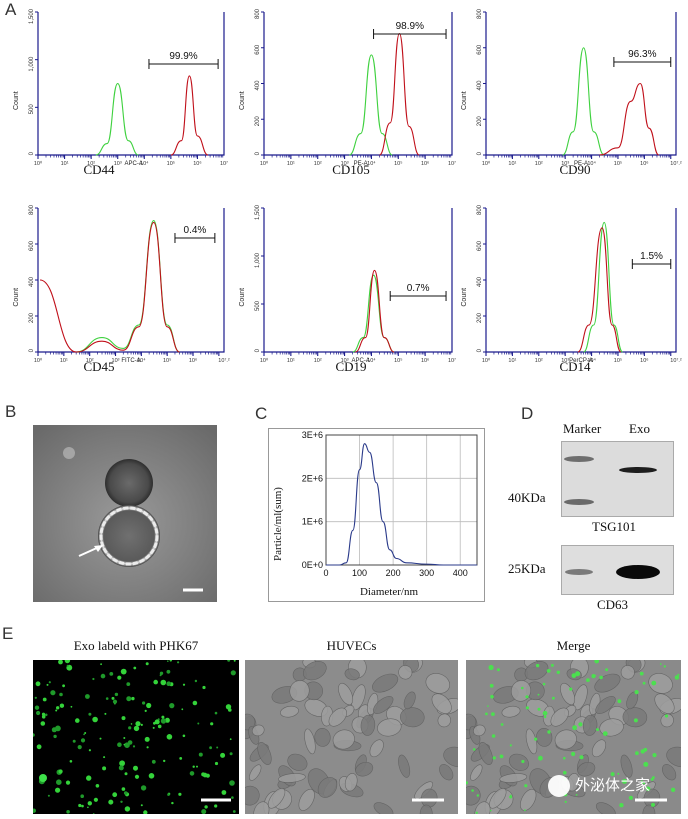 The height and width of the screenshot is (819, 688). What do you see at coordinates (642, 54) in the screenshot?
I see `gate-percentage: 96.3%` at bounding box center [642, 54].